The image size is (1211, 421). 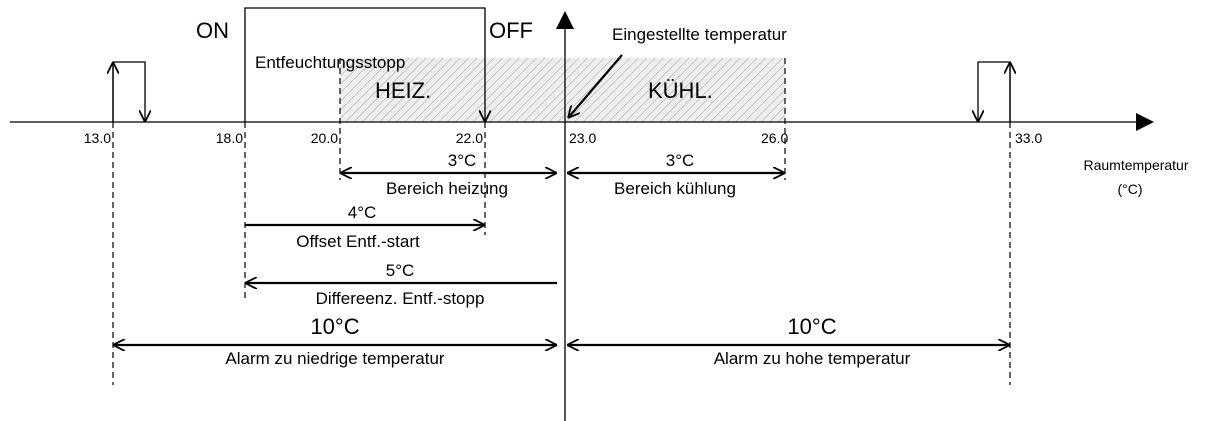 I want to click on tick-label: 26.0, so click(x=774, y=138).